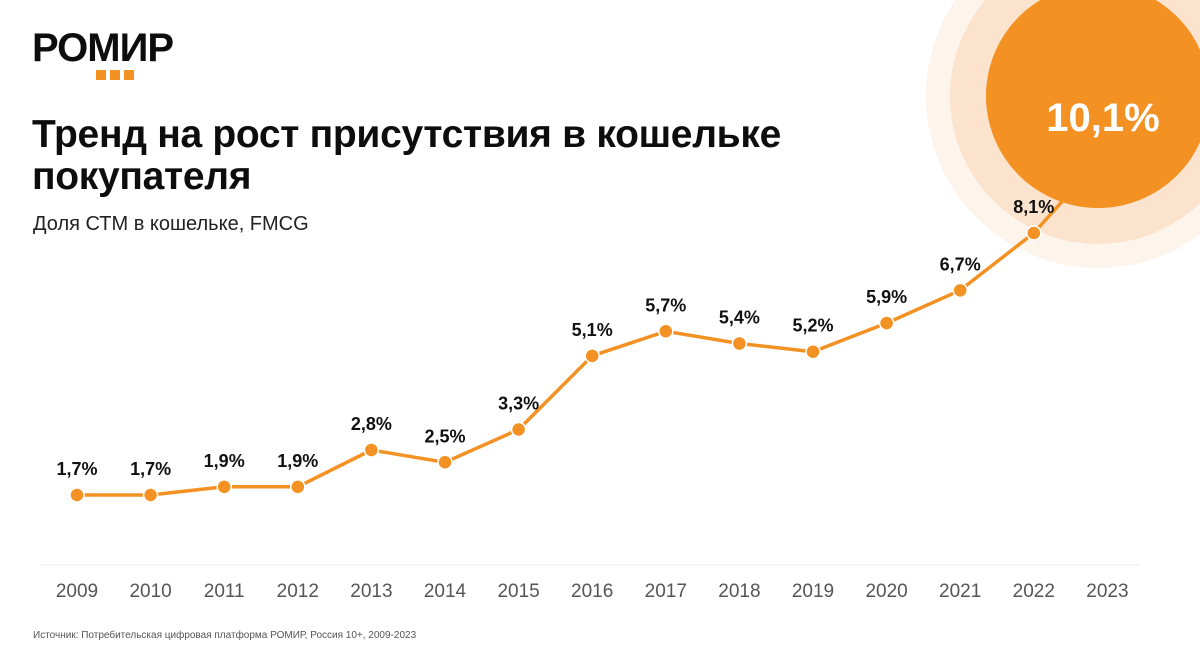 The width and height of the screenshot is (1200, 662). What do you see at coordinates (1033, 207) in the screenshot?
I see `data-label: 8,1%` at bounding box center [1033, 207].